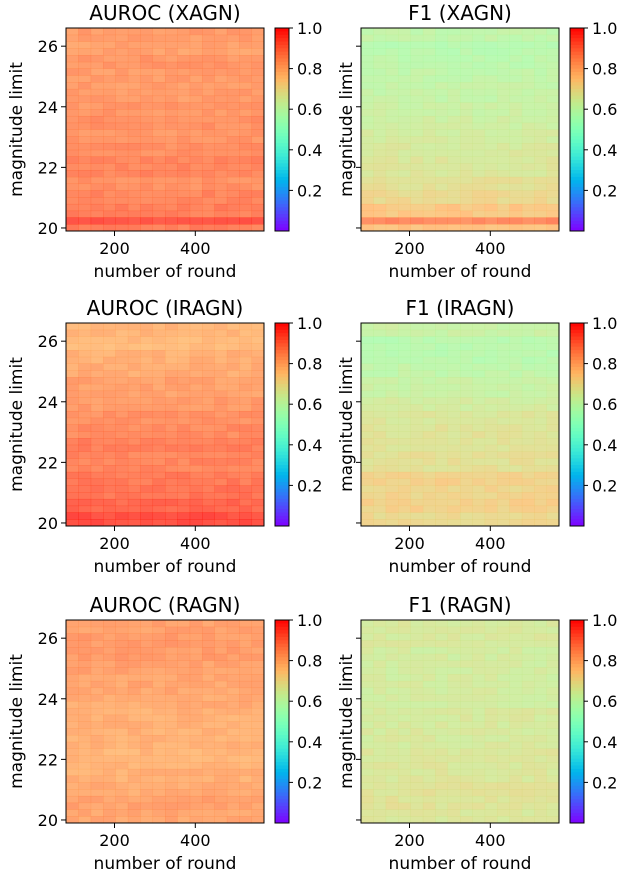  I want to click on plot-frame, so click(460, 424).